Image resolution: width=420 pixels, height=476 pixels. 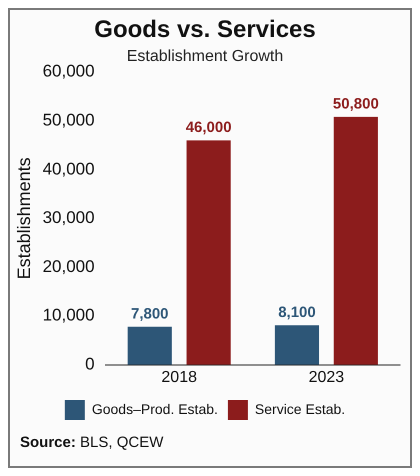 What do you see at coordinates (90, 364) in the screenshot?
I see `y-tick-label: 0` at bounding box center [90, 364].